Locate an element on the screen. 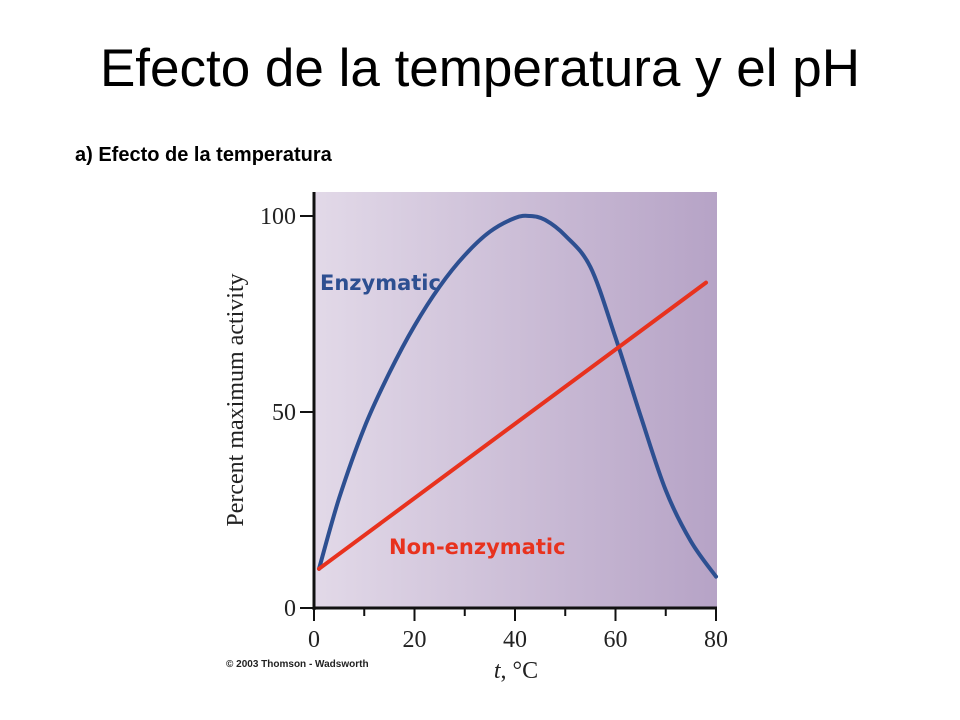 This screenshot has width=960, height=720. copyright-notice: © 2003 Thomson - Wadsworth is located at coordinates (297, 664).